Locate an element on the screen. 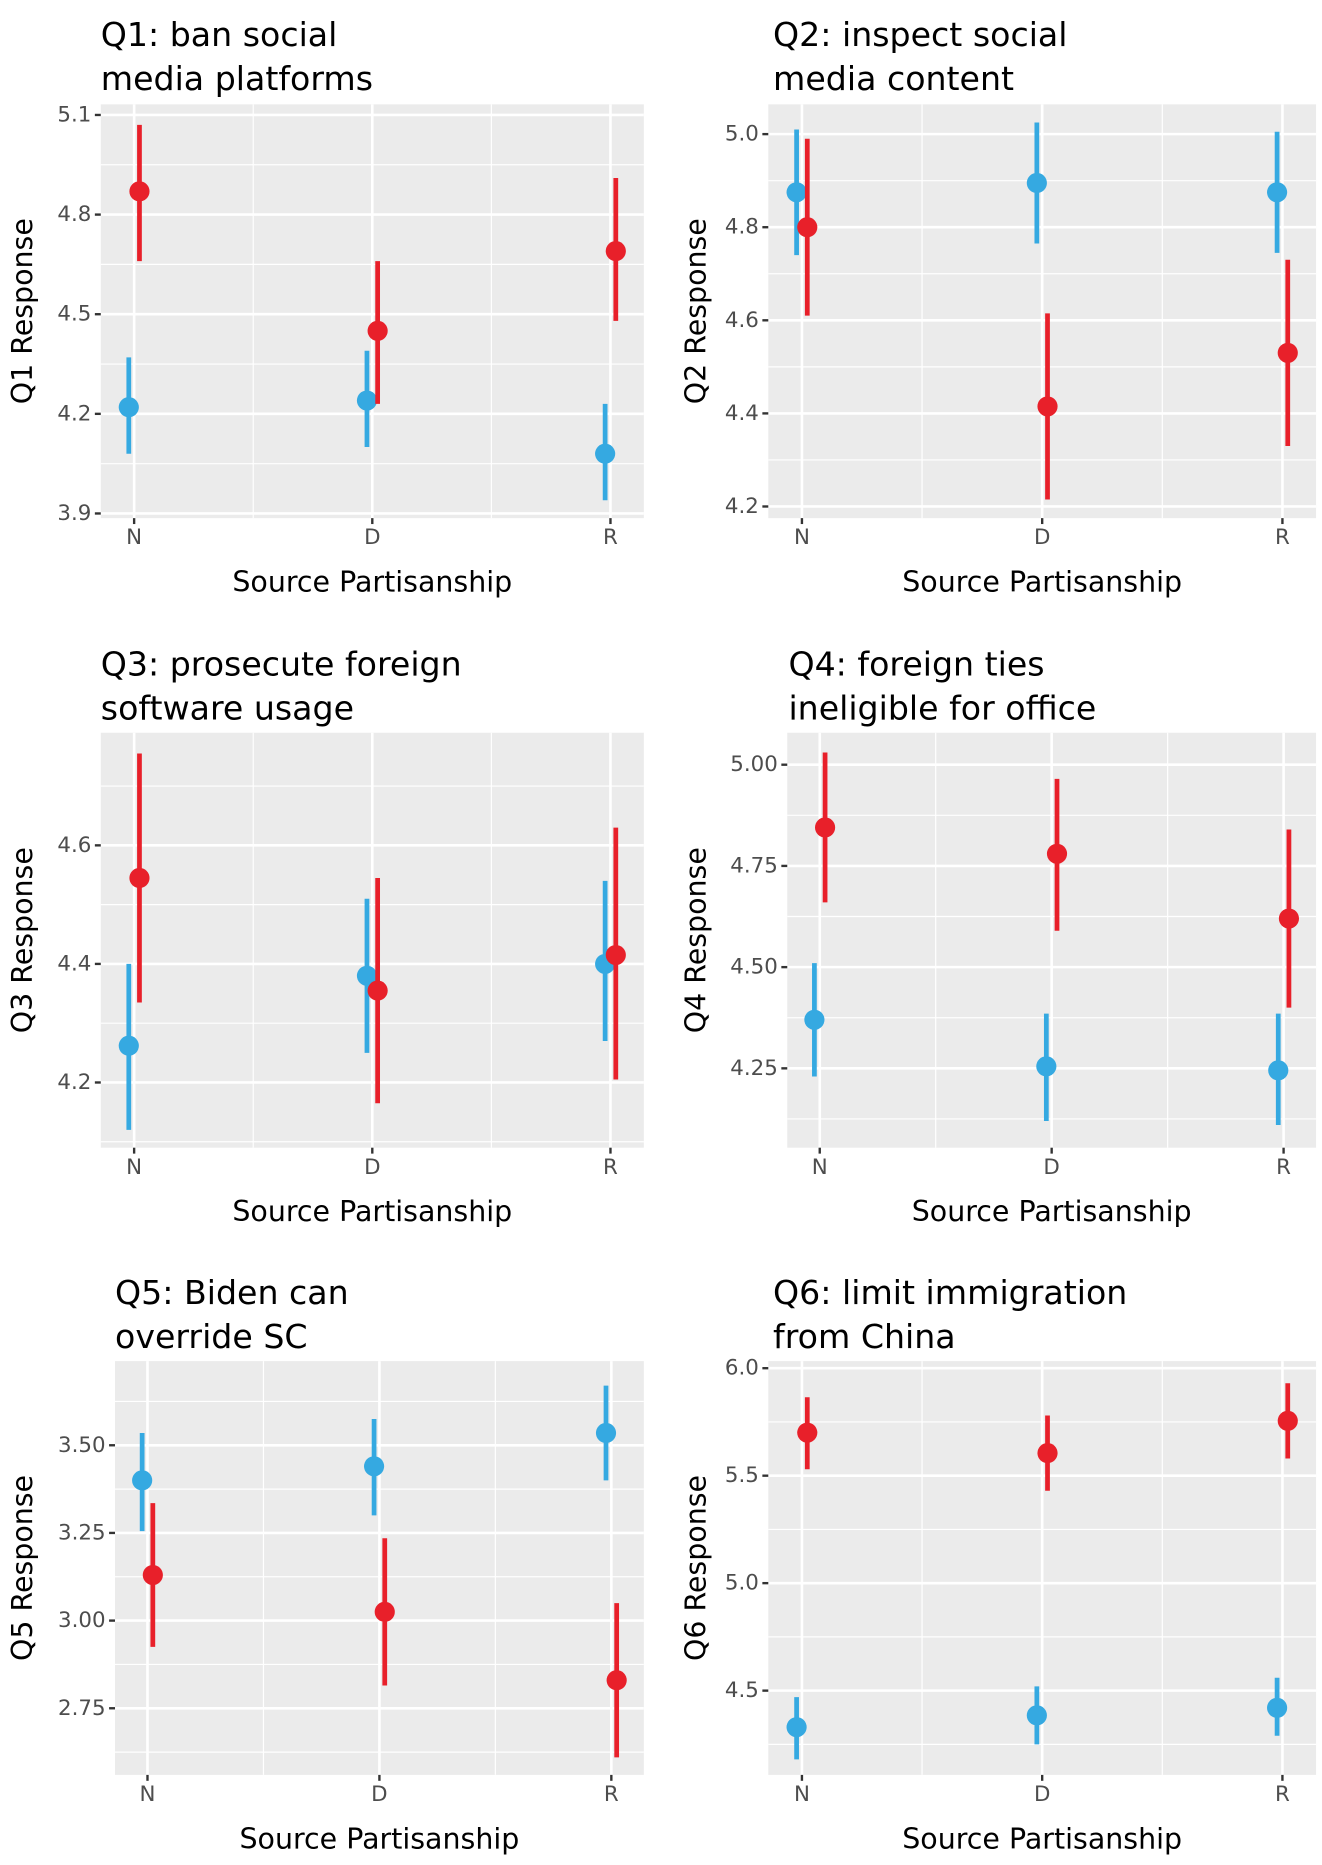 The height and width of the screenshot is (1865, 1322). chart-title-line: Q6: limit immigration is located at coordinates (950, 1292).